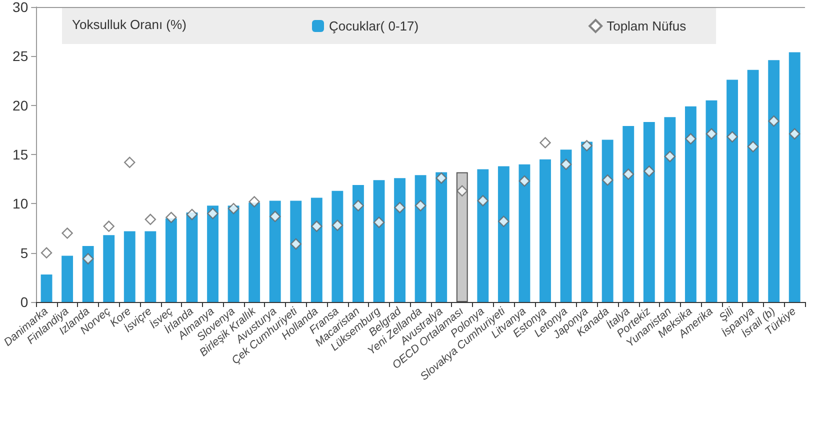  I want to click on y-tick-label: 0, so click(24, 302).